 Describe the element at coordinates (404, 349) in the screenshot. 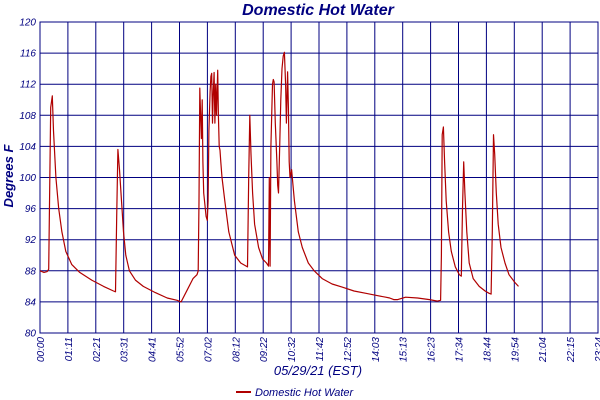

I see `x-tick-label: 15:13` at that location.